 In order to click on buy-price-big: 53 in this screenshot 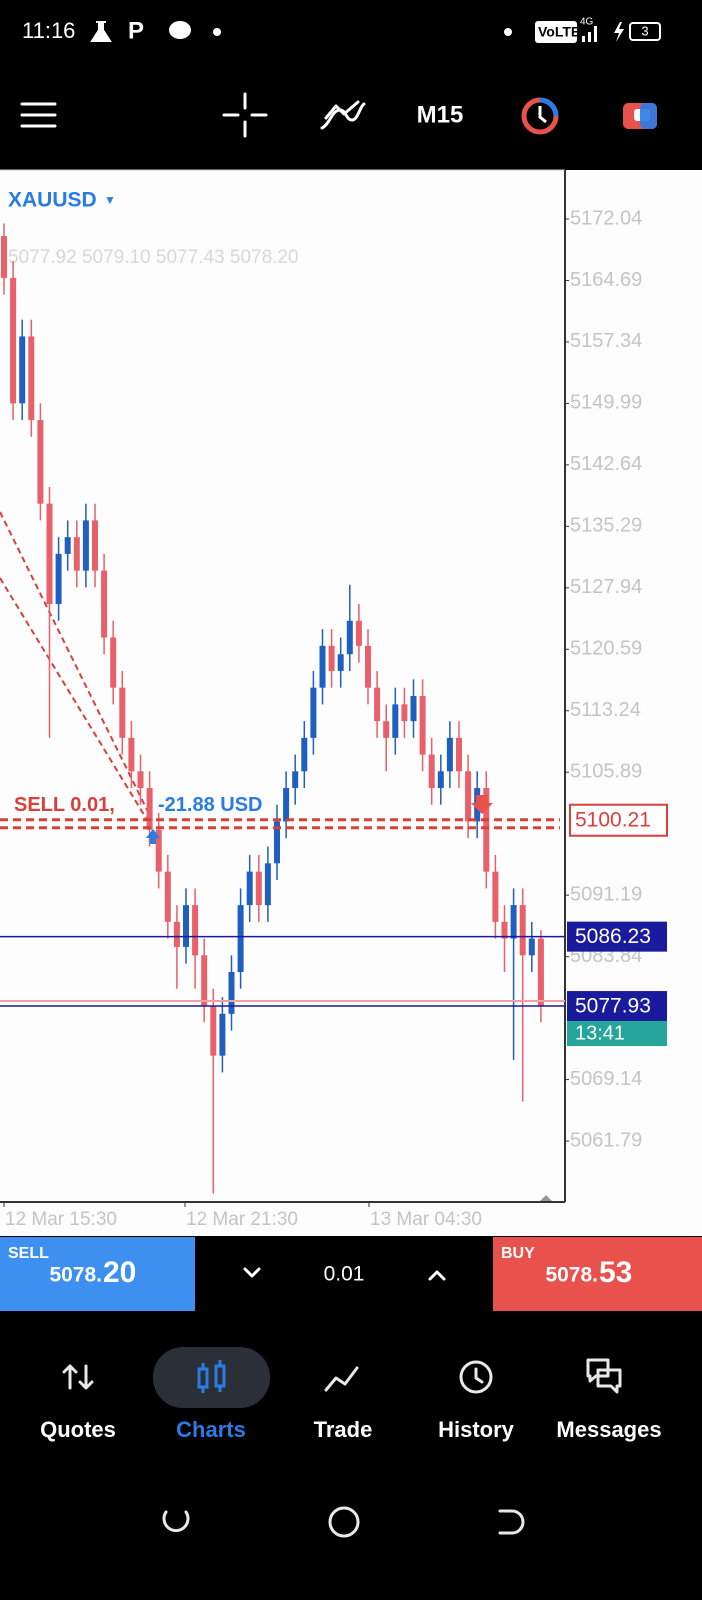, I will do `click(615, 1272)`.